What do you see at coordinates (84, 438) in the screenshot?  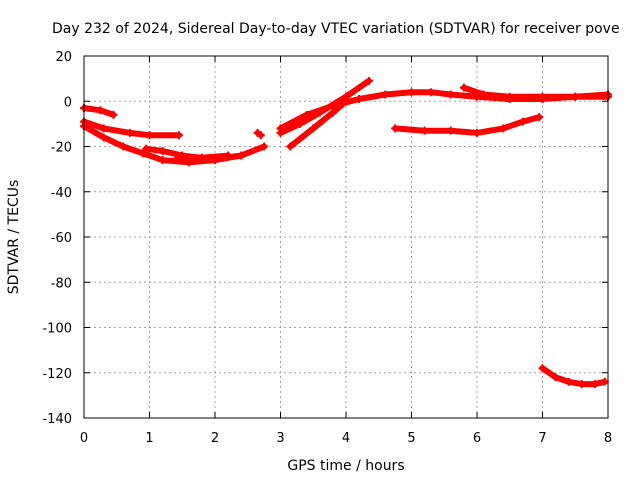 I see `x-tick-label: 0` at bounding box center [84, 438].